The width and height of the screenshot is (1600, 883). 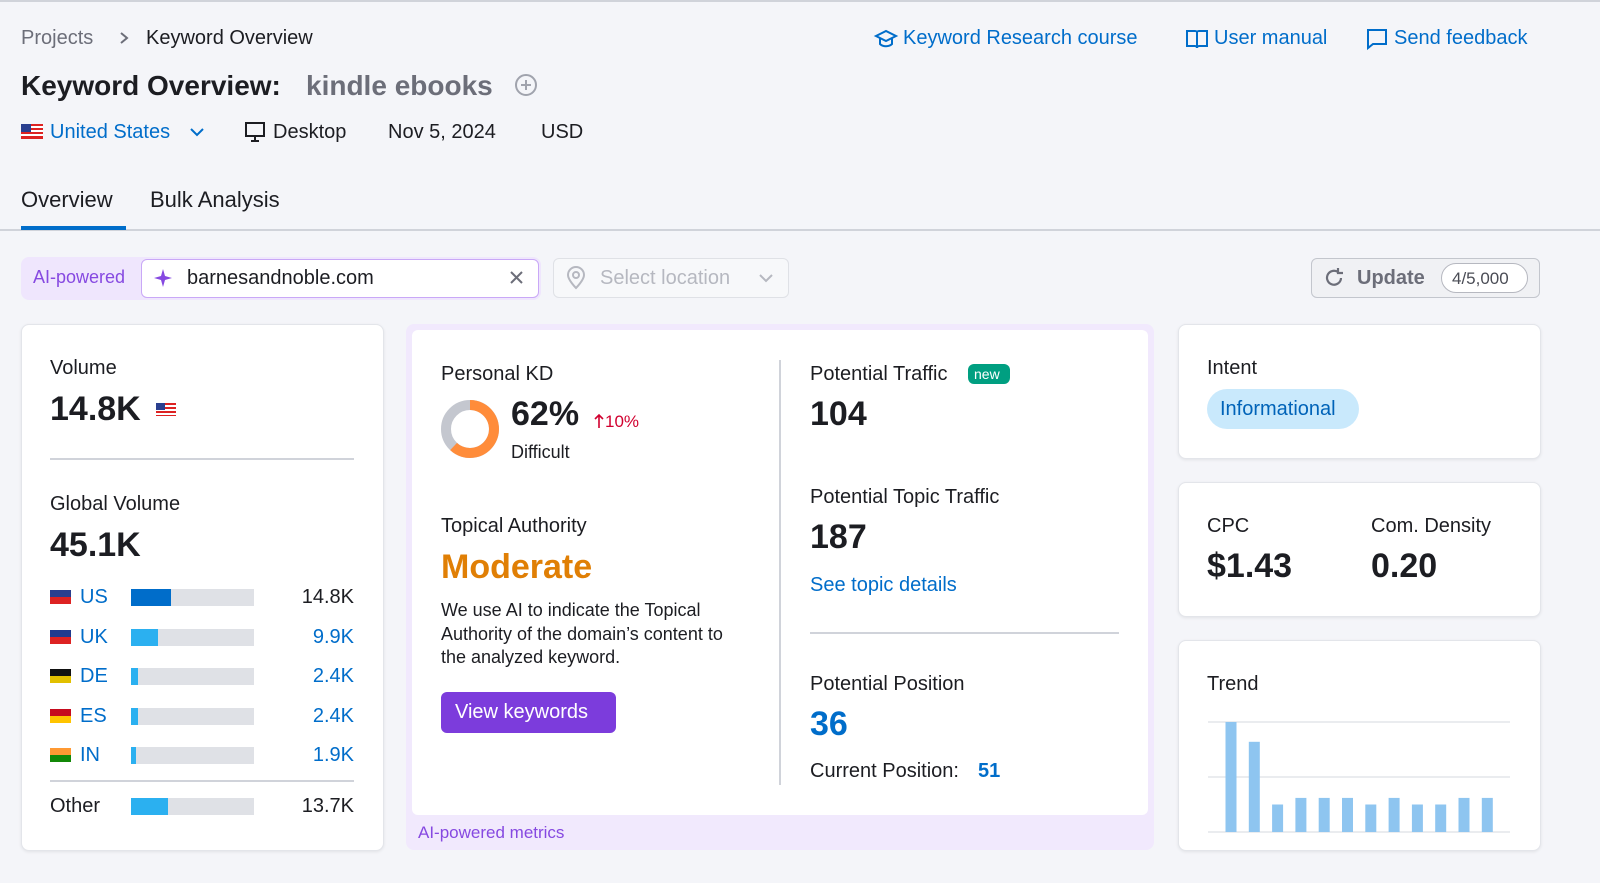 What do you see at coordinates (576, 278) in the screenshot?
I see `pin-icon` at bounding box center [576, 278].